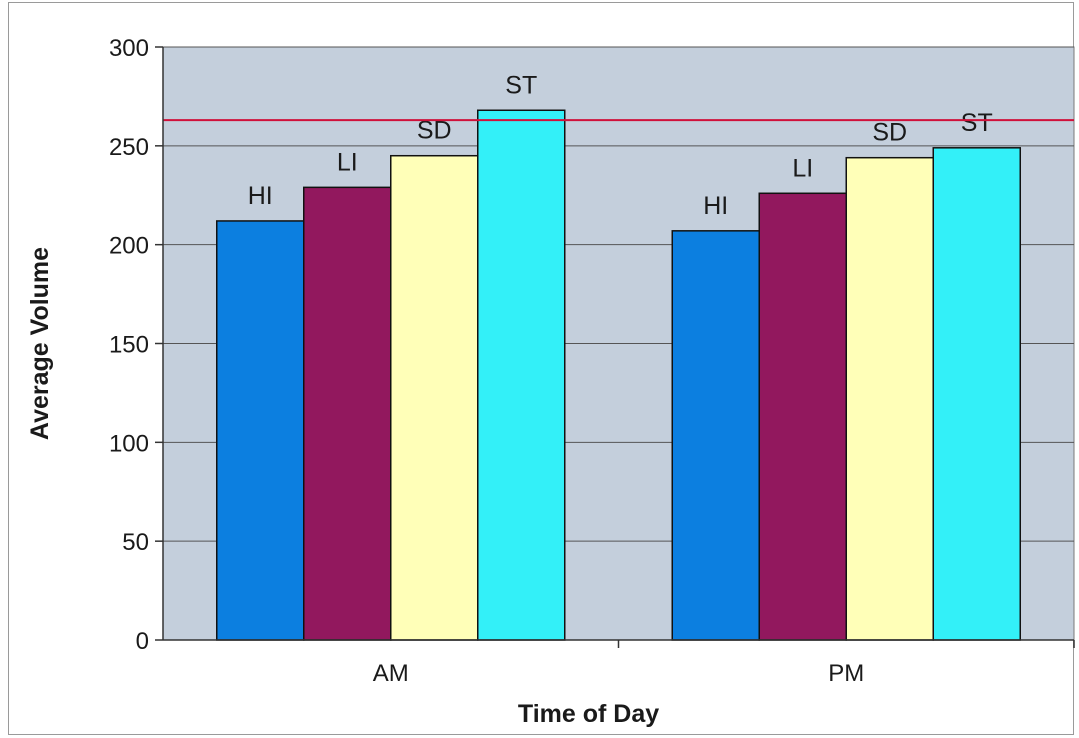 This screenshot has height=738, width=1079. Describe the element at coordinates (347, 413) in the screenshot. I see `bar-li-am` at that location.